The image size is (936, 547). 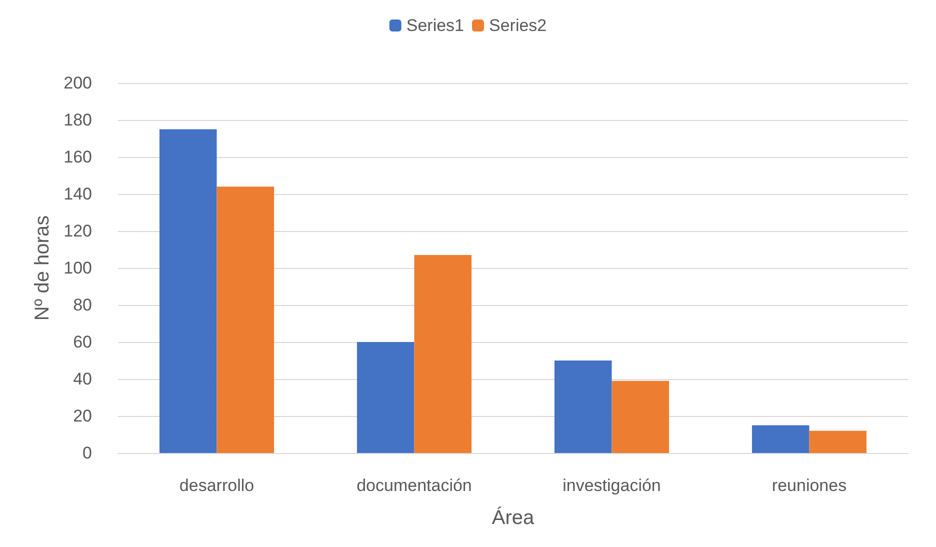 What do you see at coordinates (78, 120) in the screenshot?
I see `y-tick-label: 180` at bounding box center [78, 120].